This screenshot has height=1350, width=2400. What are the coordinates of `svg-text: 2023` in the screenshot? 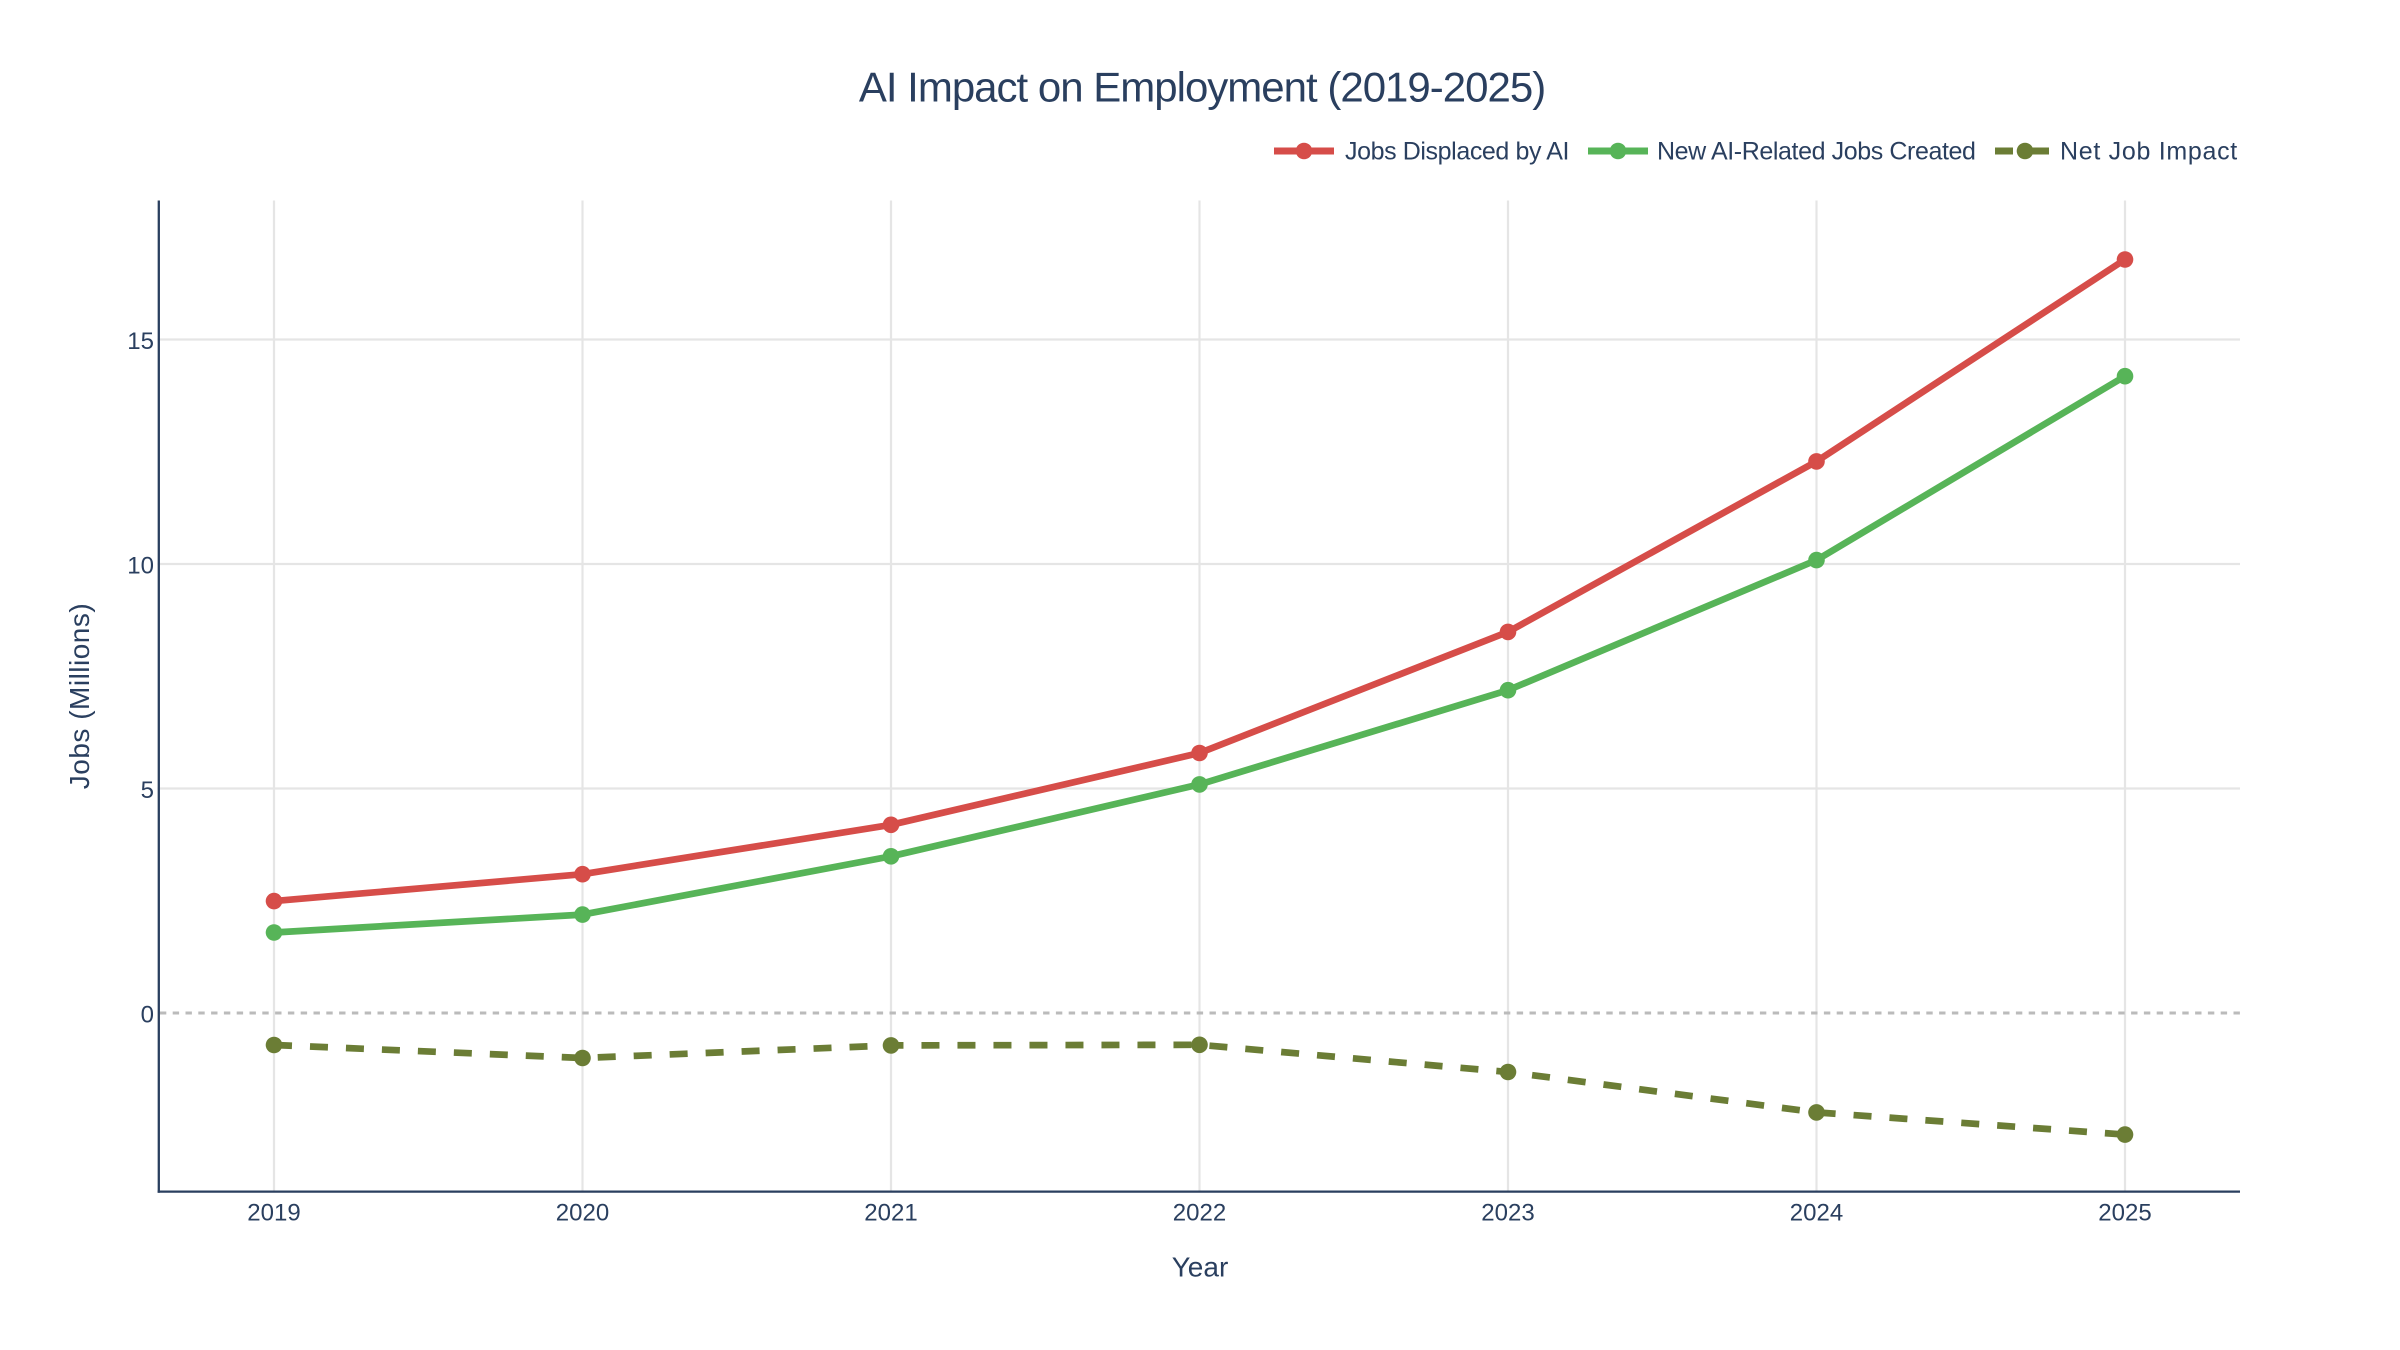 It's located at (1507, 1213).